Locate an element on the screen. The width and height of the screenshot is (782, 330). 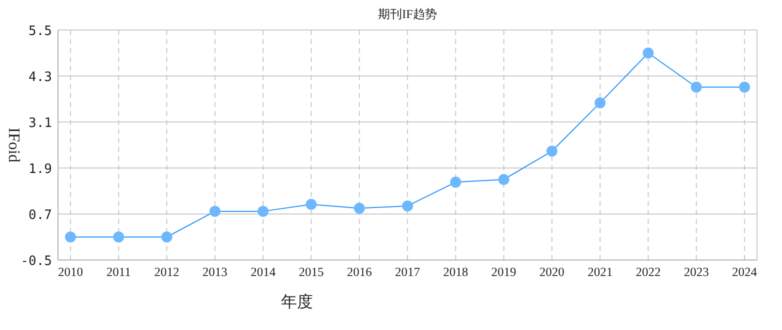
x-tick-label: 2024 is located at coordinates (745, 272).